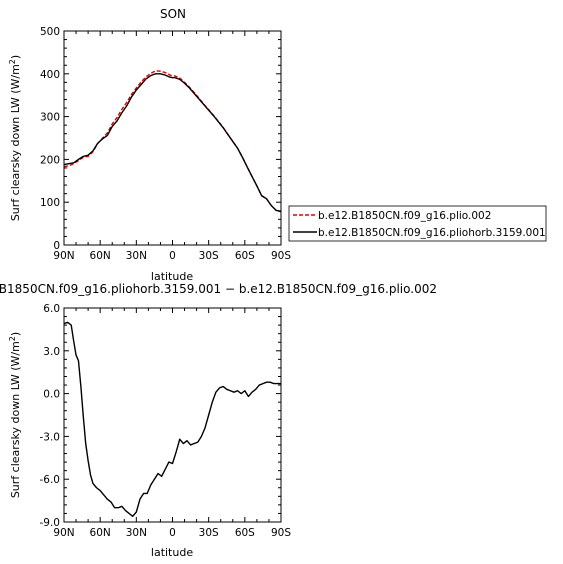 The image size is (563, 564). I want to click on panel-bottom-x-axis-label: latitude, so click(172, 552).